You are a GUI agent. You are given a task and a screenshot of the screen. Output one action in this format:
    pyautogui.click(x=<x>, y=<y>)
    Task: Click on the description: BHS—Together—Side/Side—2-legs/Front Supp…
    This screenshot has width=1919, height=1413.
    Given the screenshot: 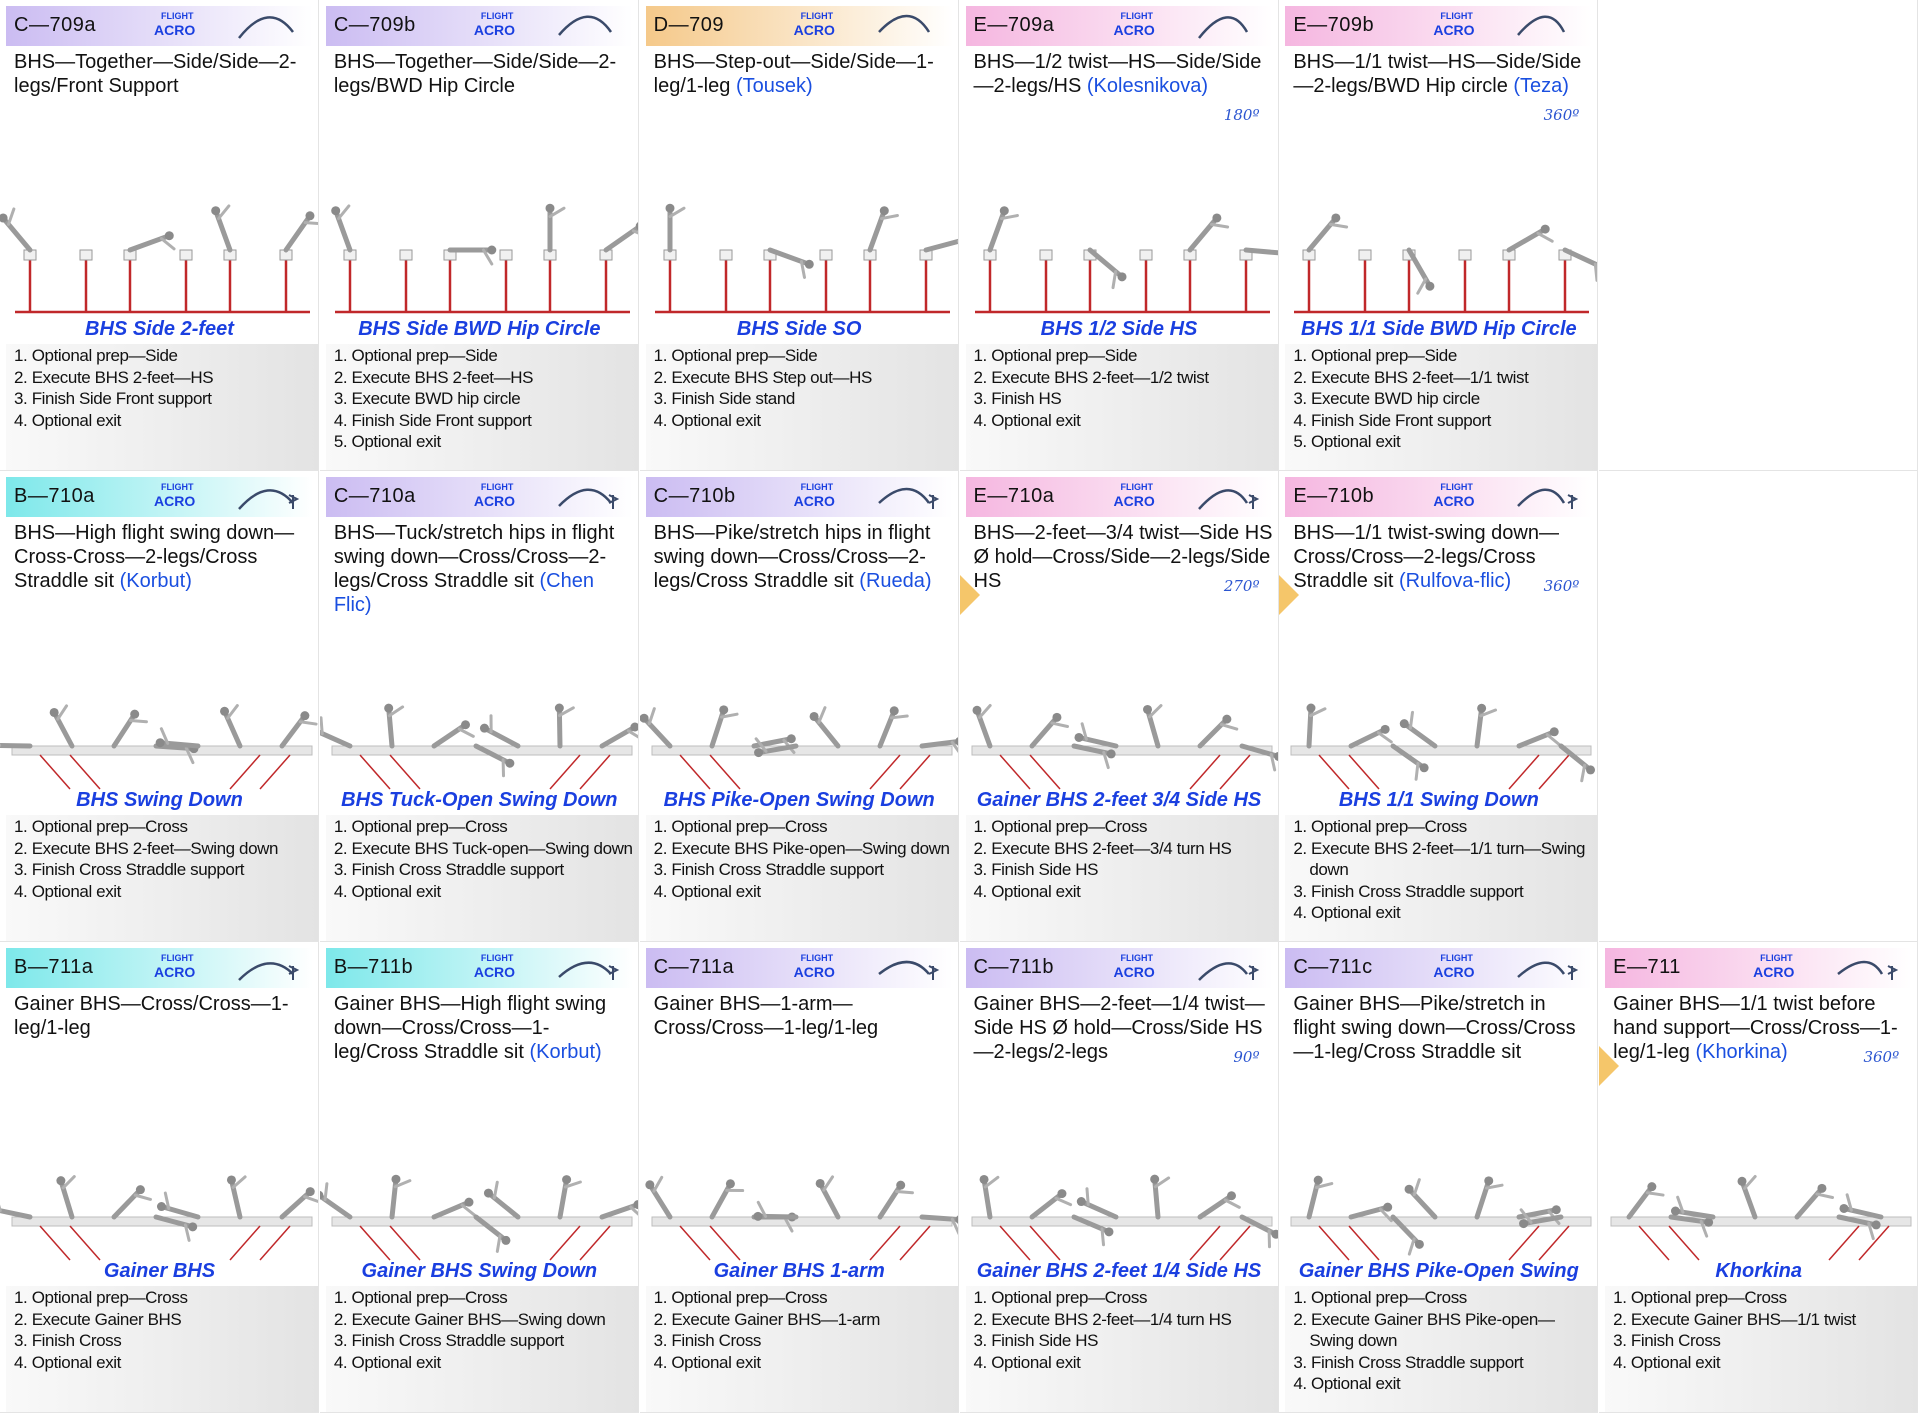 What is the action you would take?
    pyautogui.click(x=155, y=74)
    